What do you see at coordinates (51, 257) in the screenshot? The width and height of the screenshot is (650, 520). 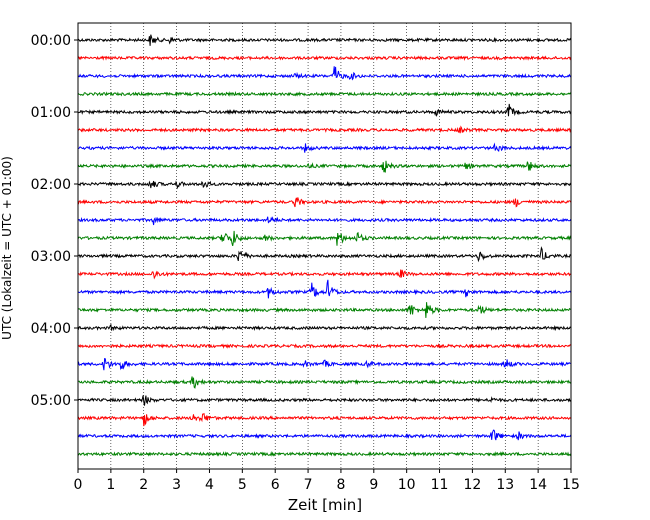 I see `y-tick-label: 03:00` at bounding box center [51, 257].